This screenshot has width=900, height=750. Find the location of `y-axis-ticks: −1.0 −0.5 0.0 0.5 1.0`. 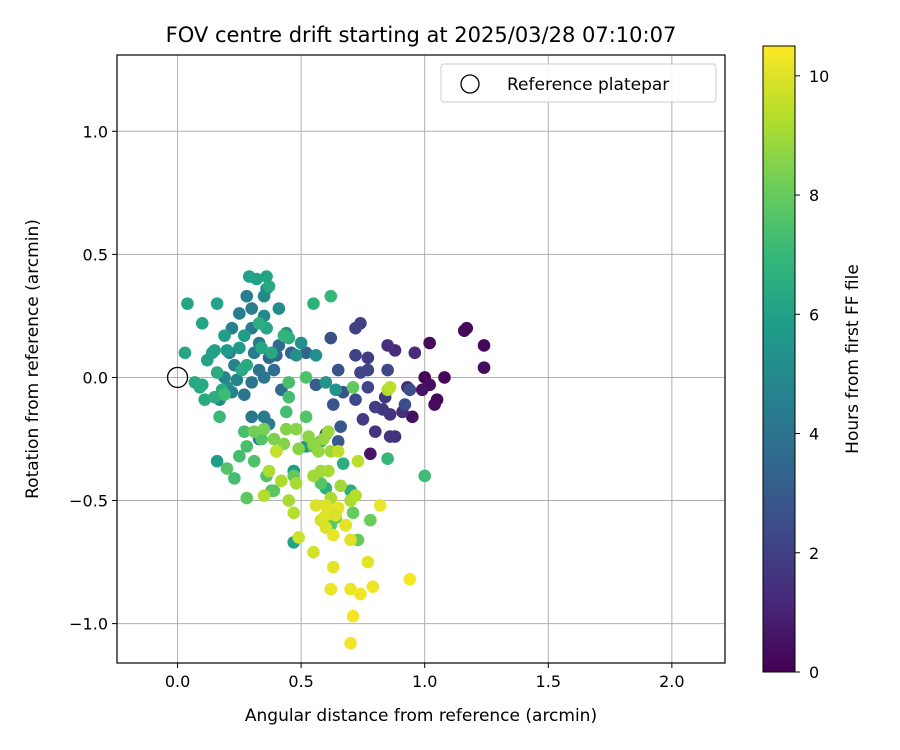

y-axis-ticks: −1.0 −0.5 0.0 0.5 1.0 is located at coordinates (93, 378).